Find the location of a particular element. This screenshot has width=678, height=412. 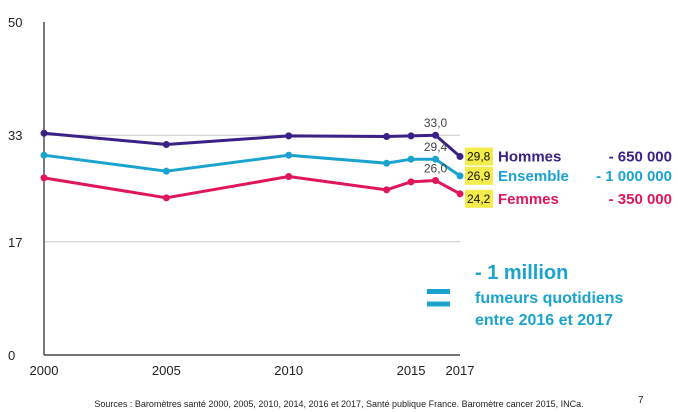

x-tick-label: 2017 is located at coordinates (460, 370).